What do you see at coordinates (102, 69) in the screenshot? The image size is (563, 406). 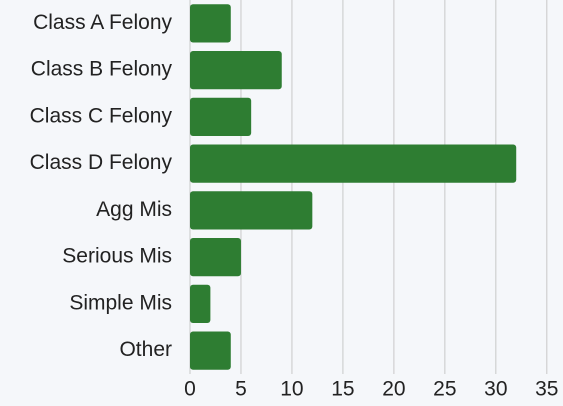 I see `y-tick-label: Class B Felony` at bounding box center [102, 69].